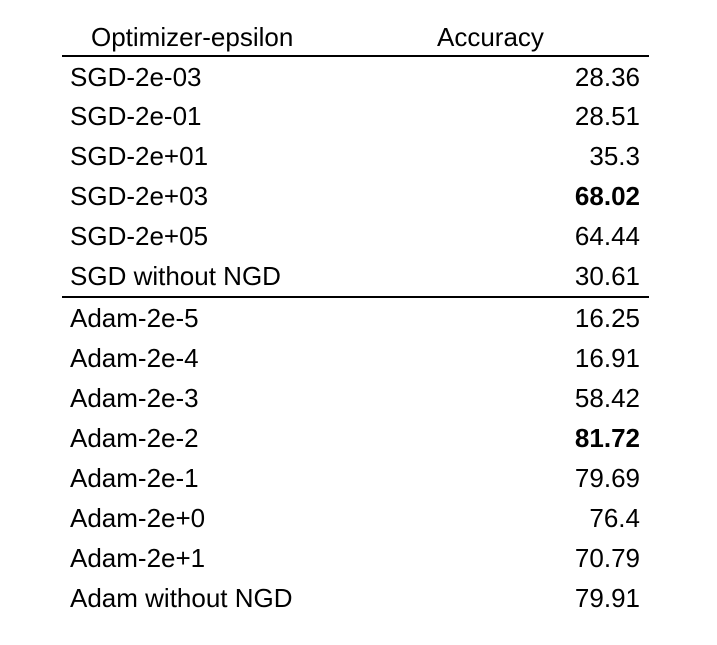  What do you see at coordinates (355, 558) in the screenshot?
I see `table-row: Adam-2e+1 70.79` at bounding box center [355, 558].